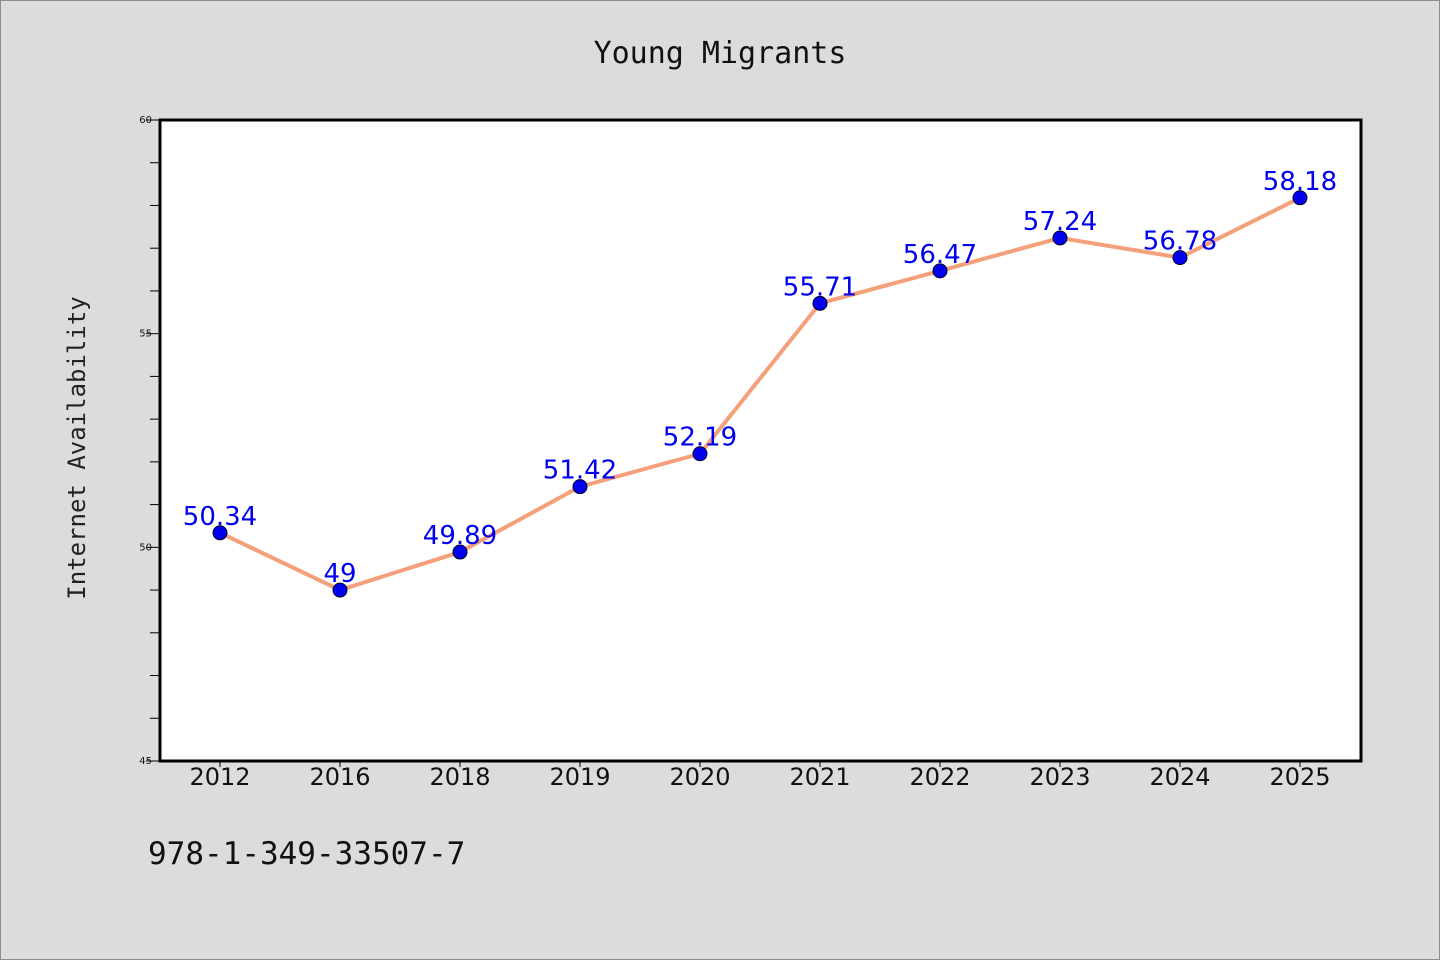 This screenshot has height=960, width=1440. Describe the element at coordinates (459, 777) in the screenshot. I see `x-tick-label: 2018` at that location.